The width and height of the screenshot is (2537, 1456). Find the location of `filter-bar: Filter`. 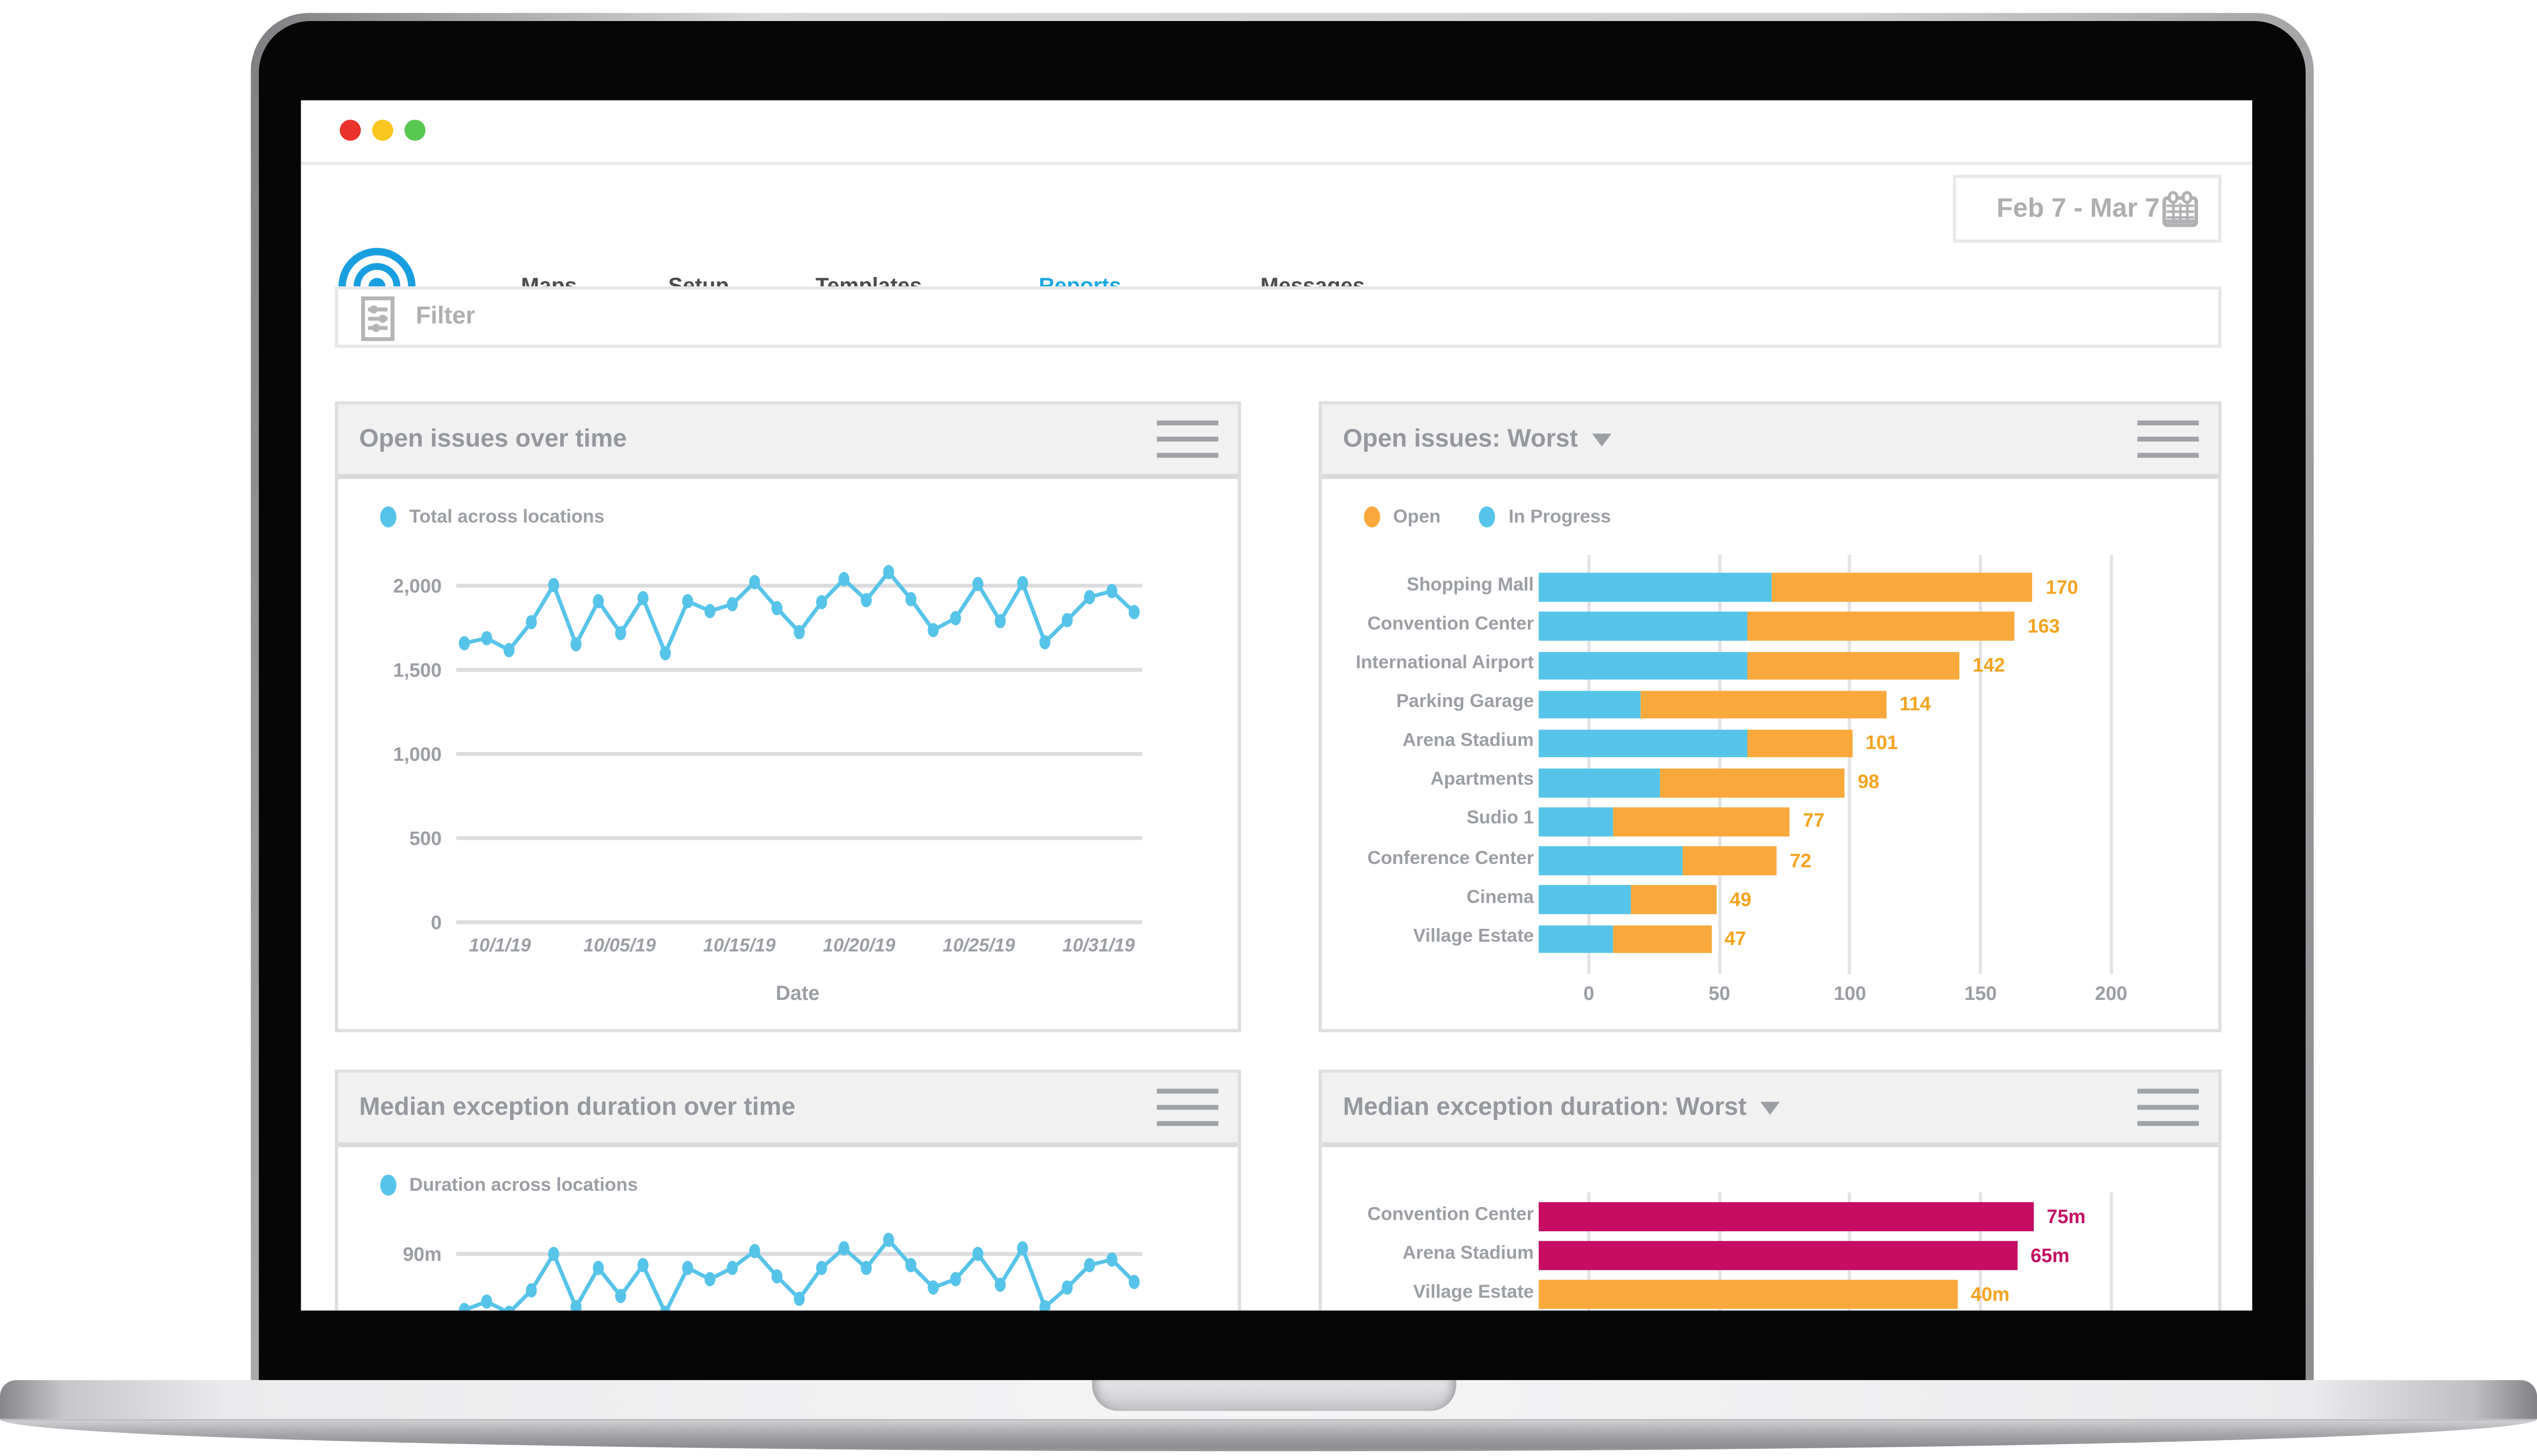

filter-bar: Filter is located at coordinates (1278, 317).